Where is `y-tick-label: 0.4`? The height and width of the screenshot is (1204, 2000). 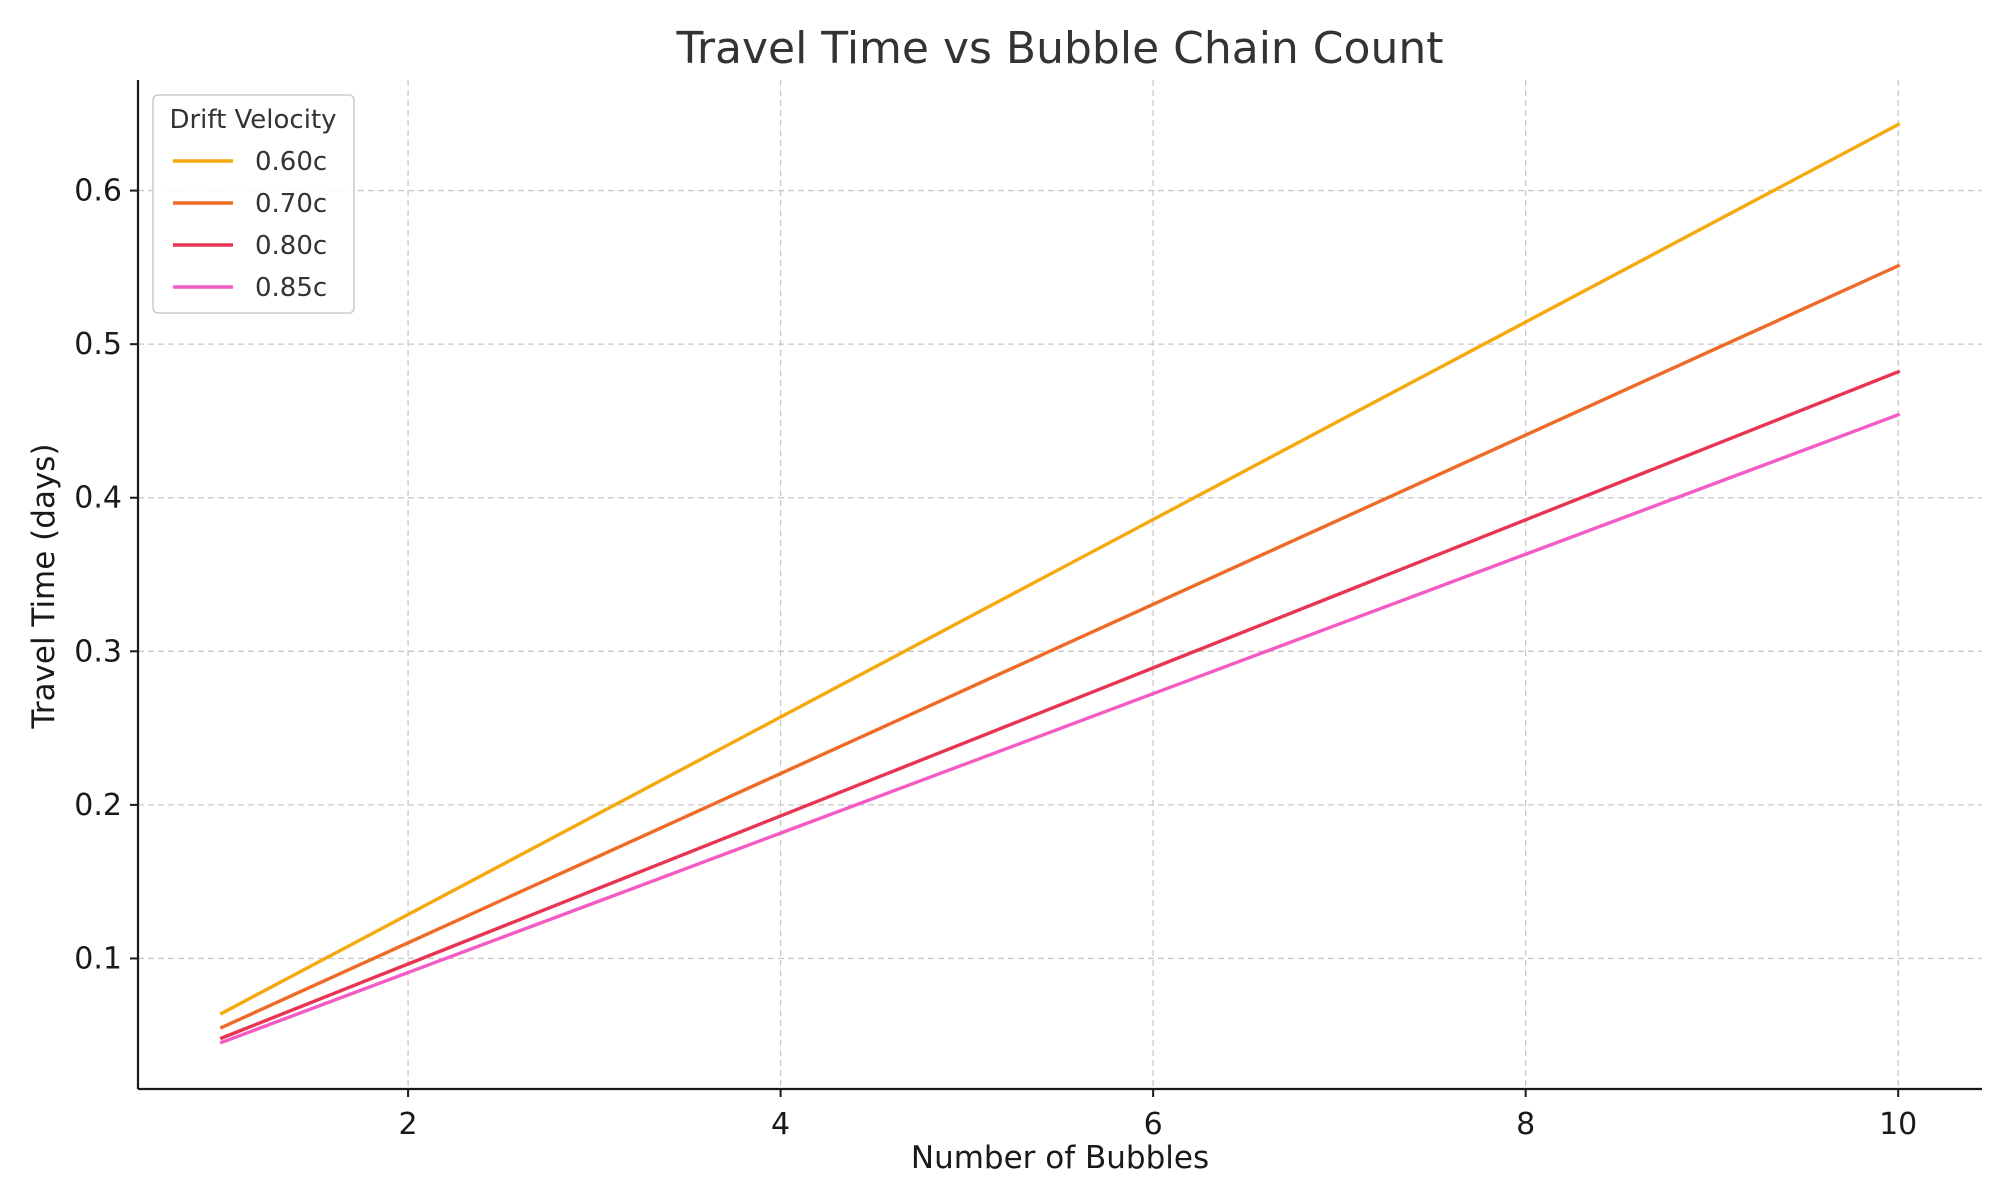
y-tick-label: 0.4 is located at coordinates (98, 498).